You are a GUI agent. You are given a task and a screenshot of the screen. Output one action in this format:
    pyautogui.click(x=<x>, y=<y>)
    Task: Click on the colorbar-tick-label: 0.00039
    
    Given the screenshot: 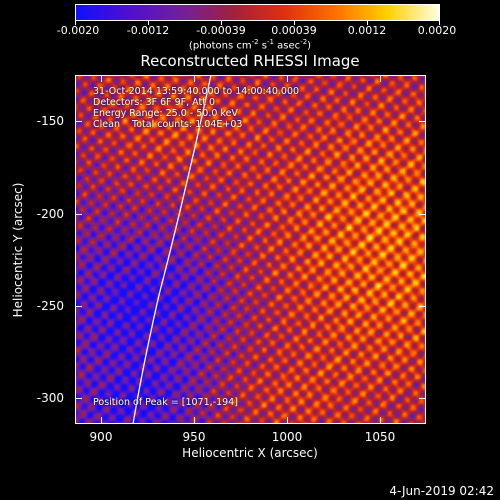 What is the action you would take?
    pyautogui.click(x=294, y=30)
    